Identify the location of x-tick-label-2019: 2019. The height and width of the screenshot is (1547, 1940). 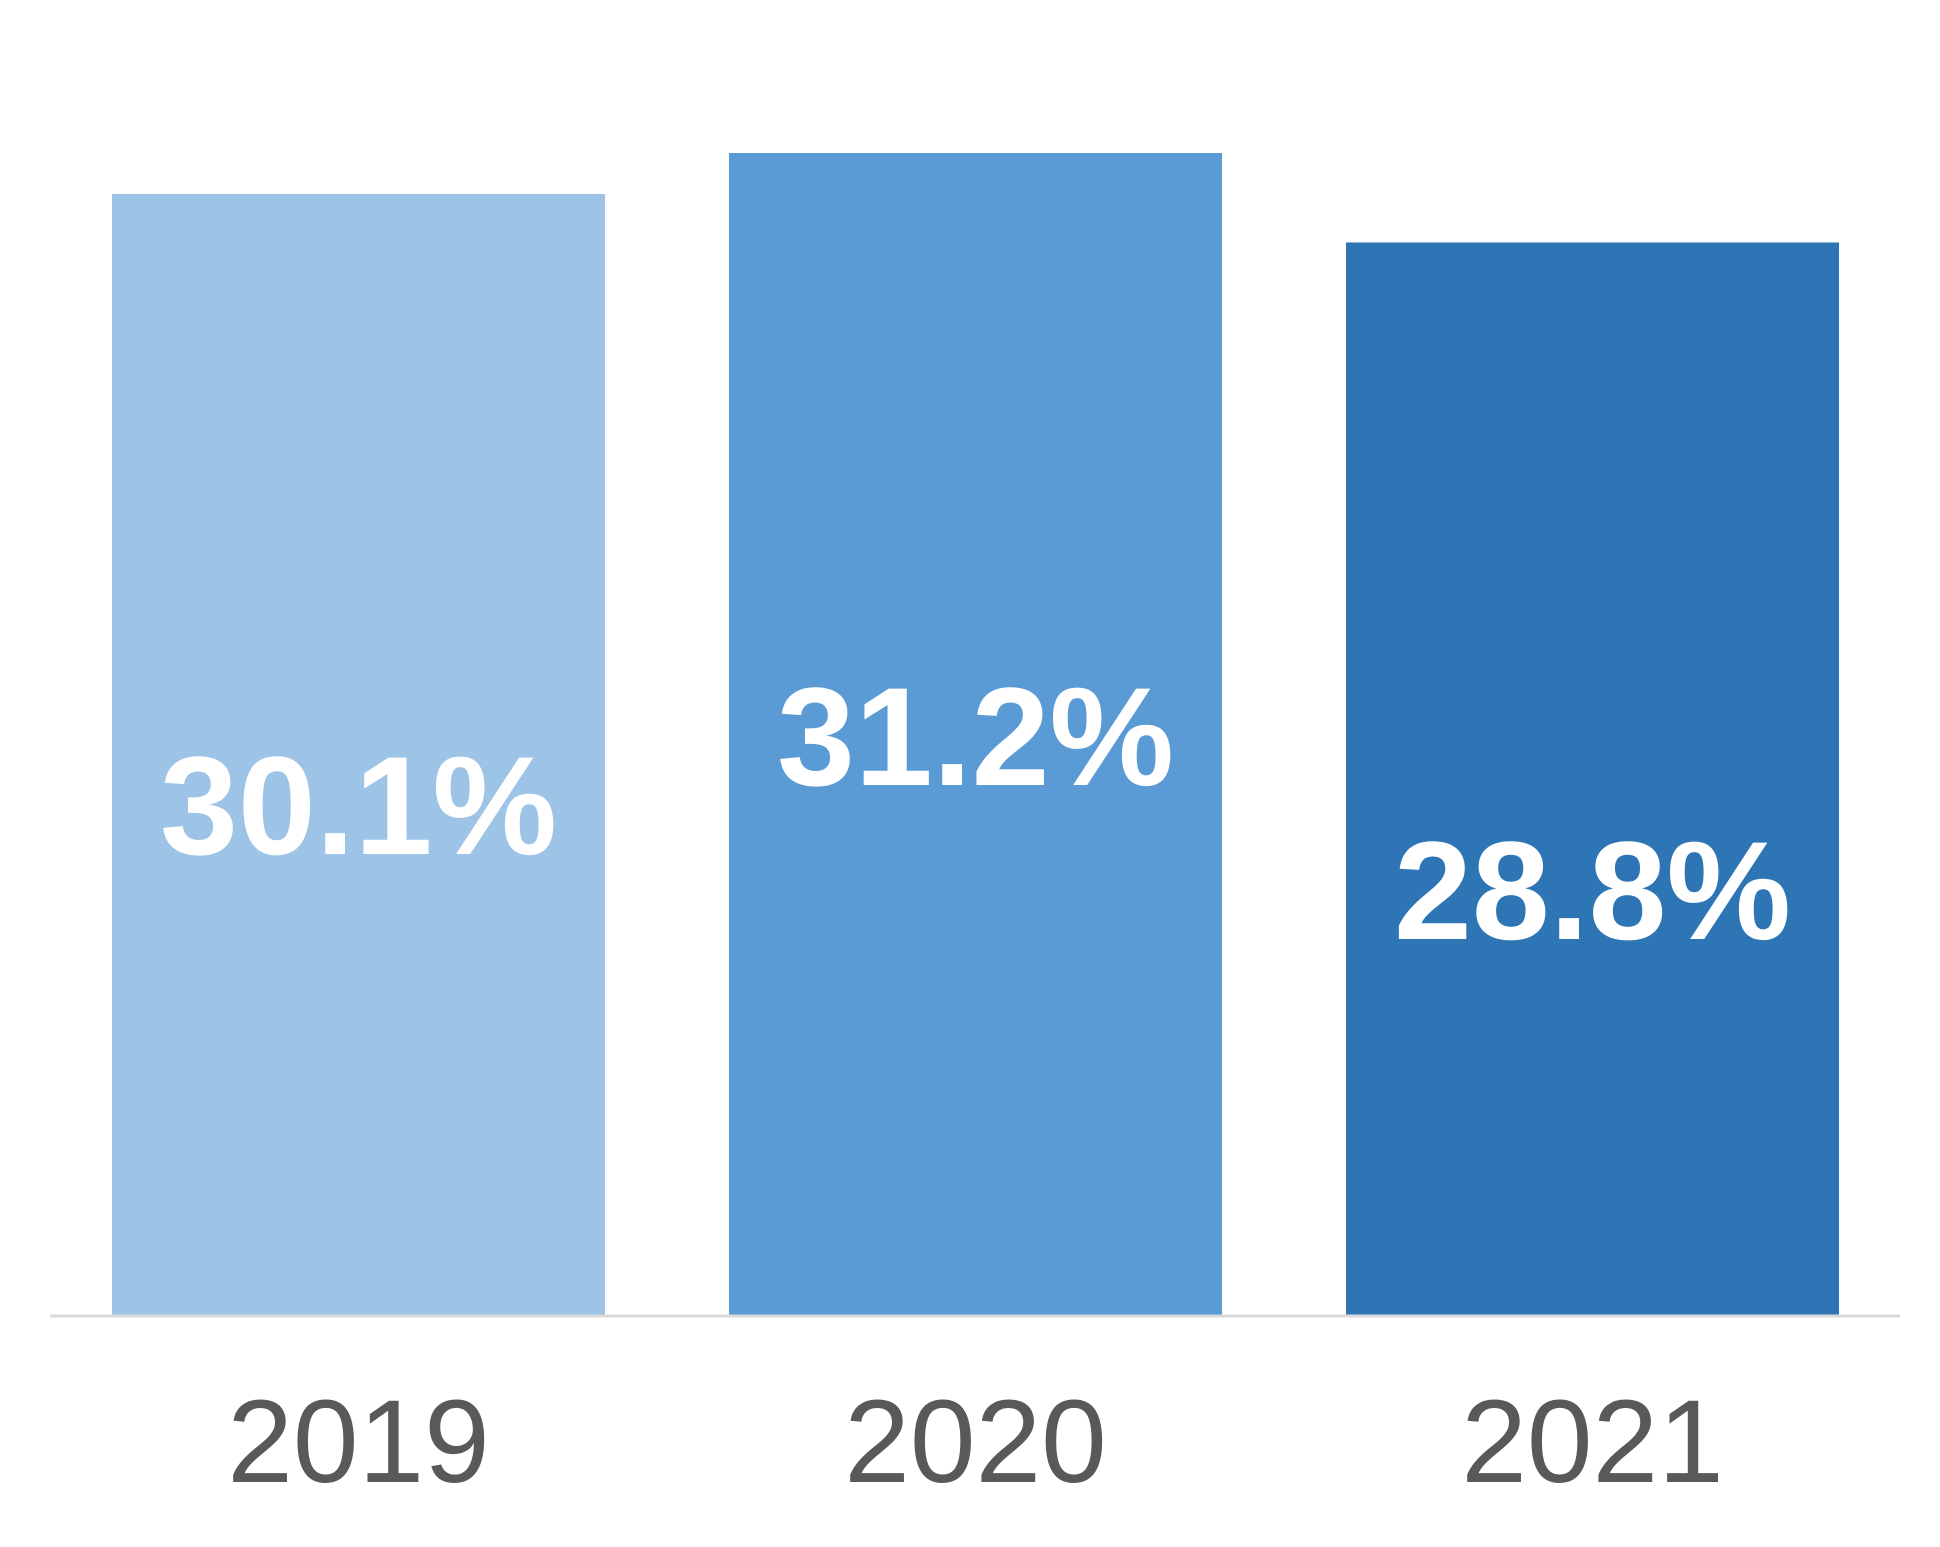
(358, 1442).